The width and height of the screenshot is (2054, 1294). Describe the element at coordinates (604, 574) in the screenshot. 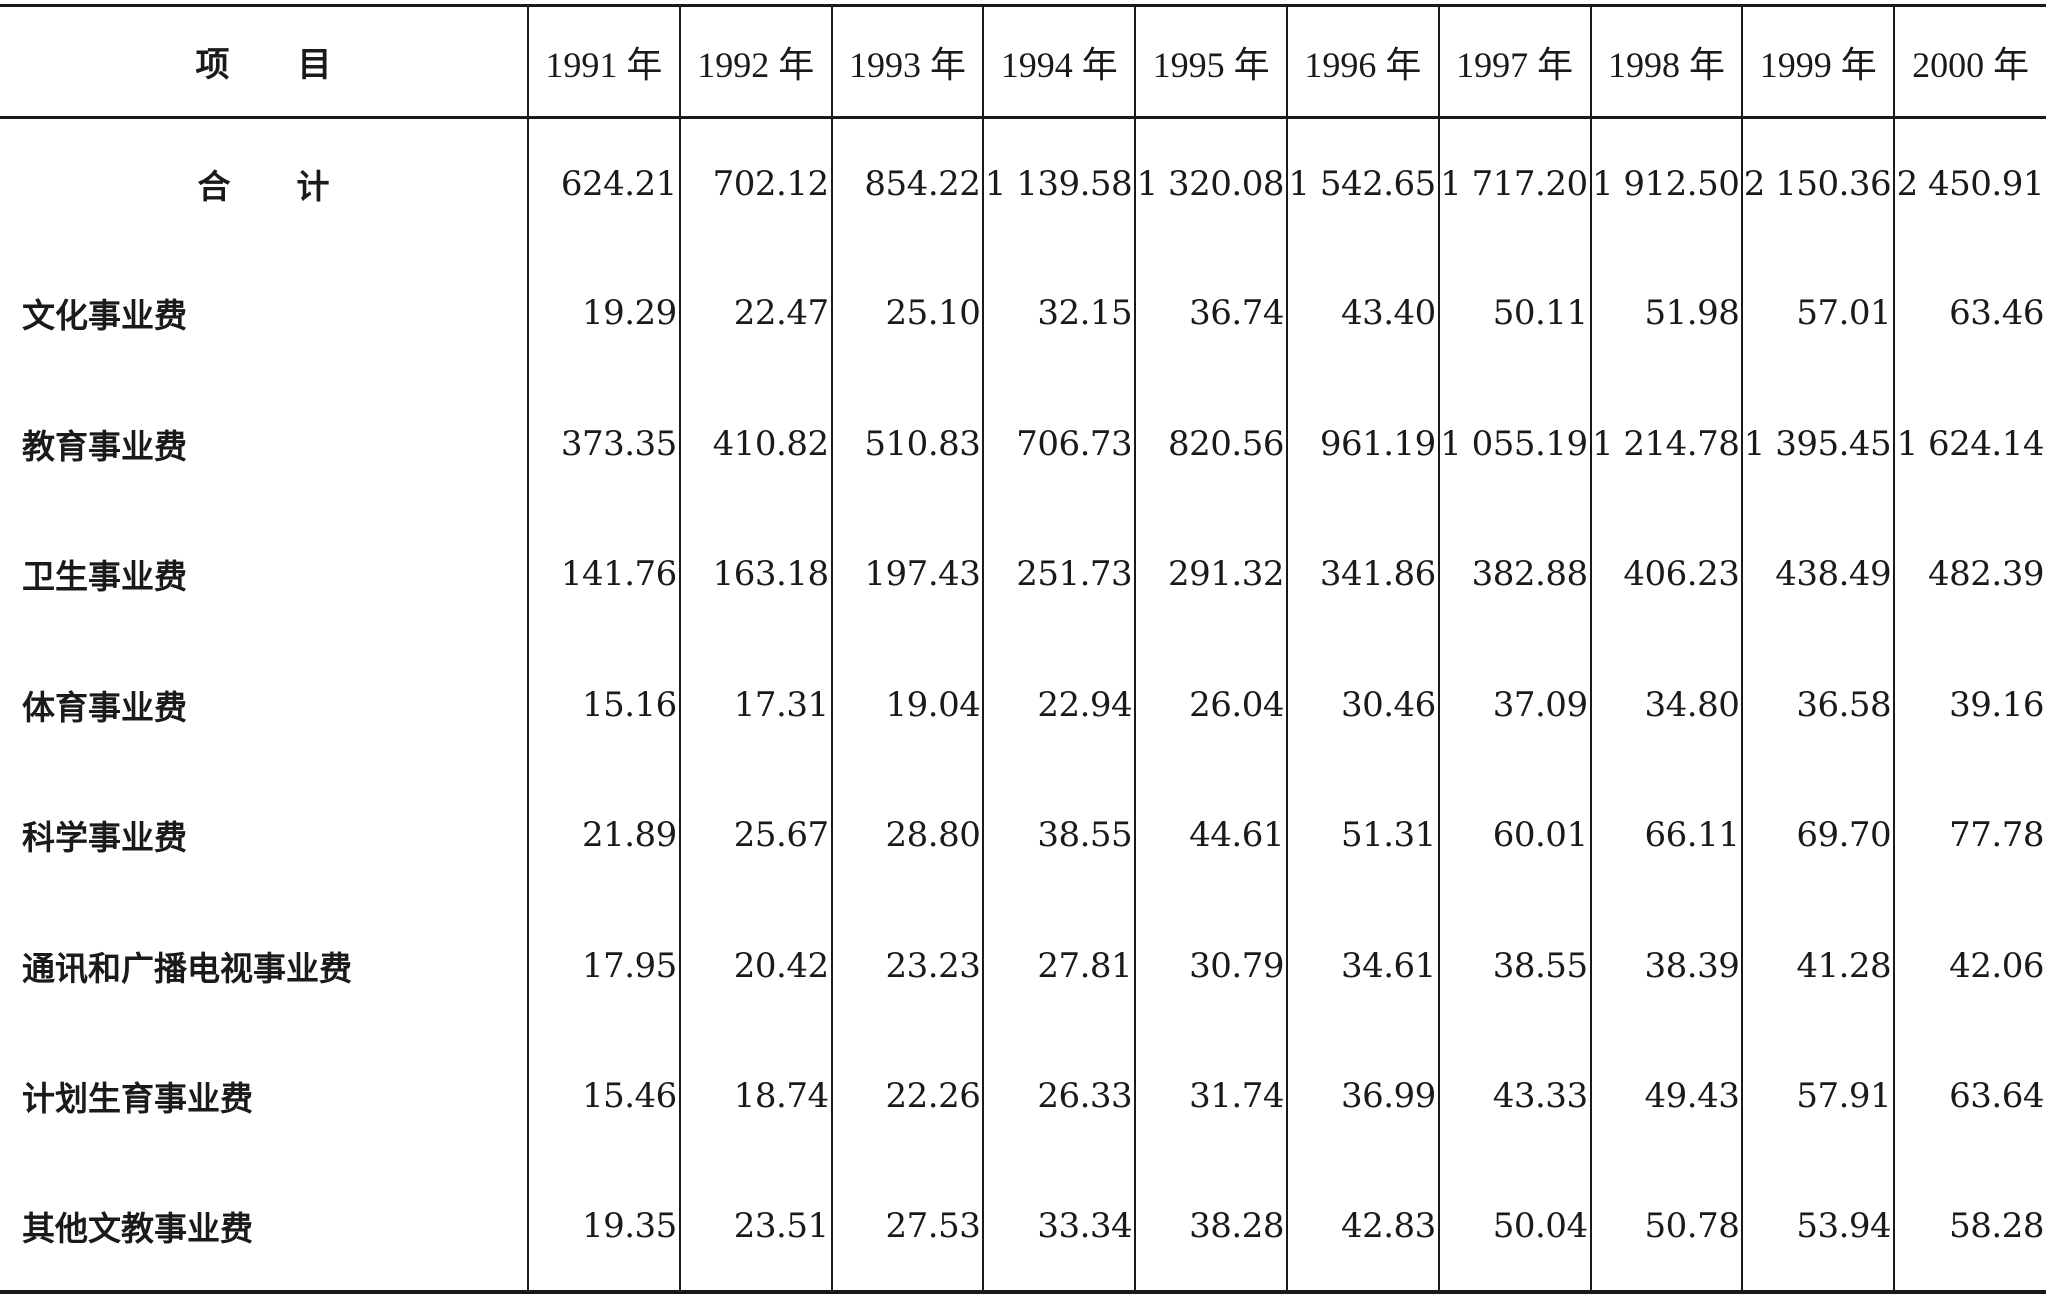

I see `table-cell: 141.76` at that location.